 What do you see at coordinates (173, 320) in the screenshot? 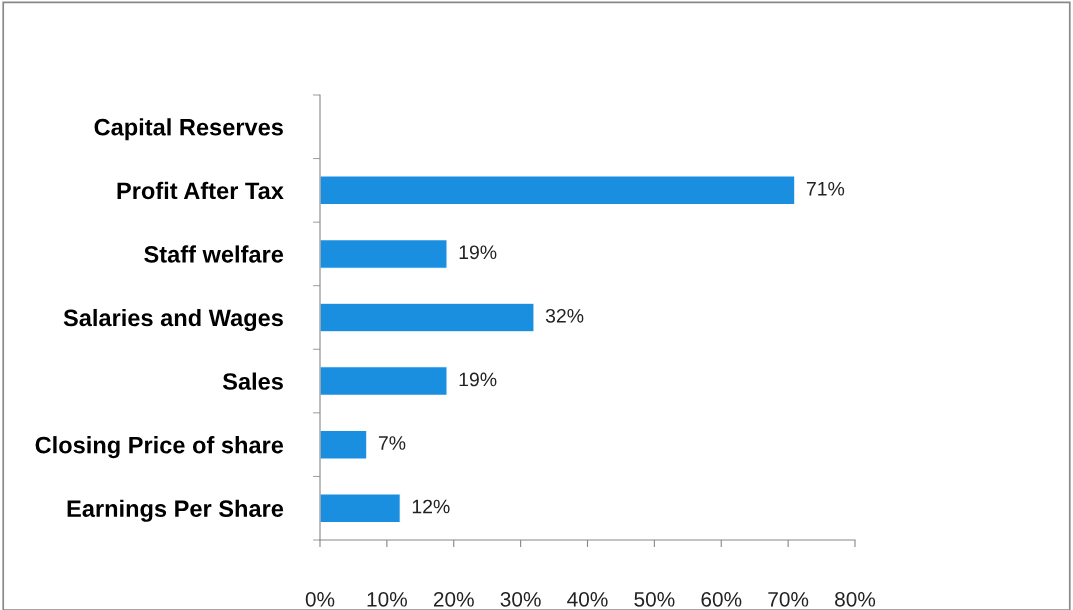
I see `y-tick-label: Salaries and Wages` at bounding box center [173, 320].